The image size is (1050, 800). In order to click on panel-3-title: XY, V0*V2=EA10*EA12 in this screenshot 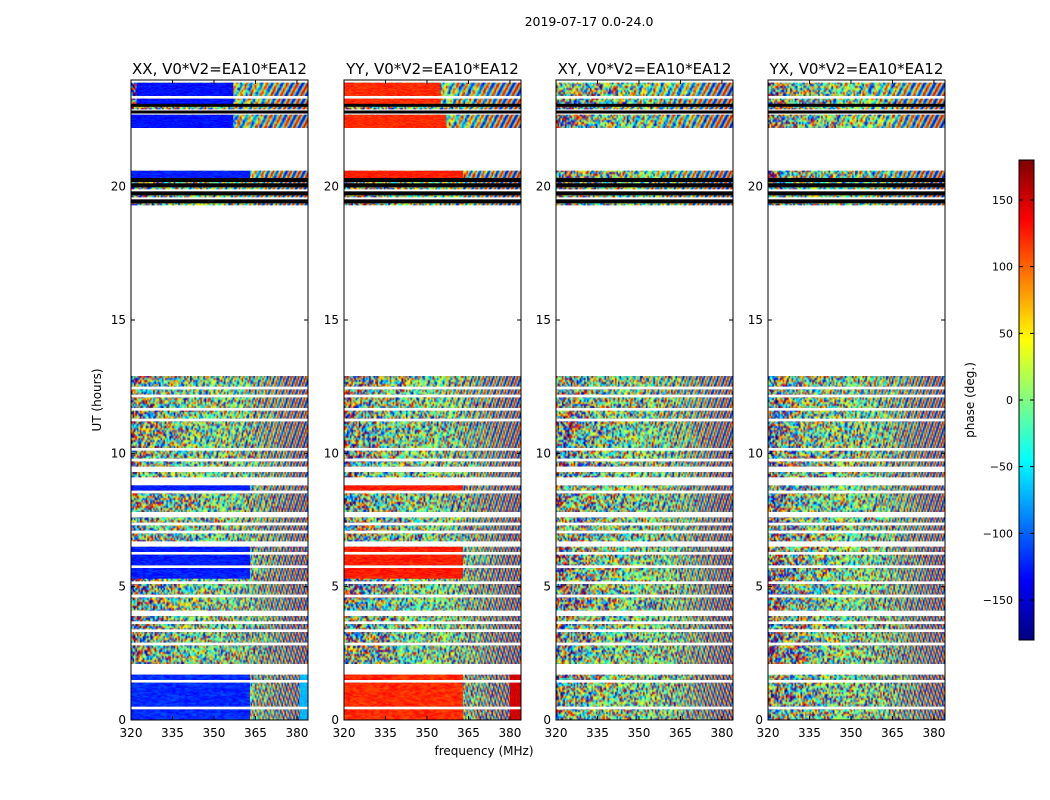, I will do `click(645, 69)`.